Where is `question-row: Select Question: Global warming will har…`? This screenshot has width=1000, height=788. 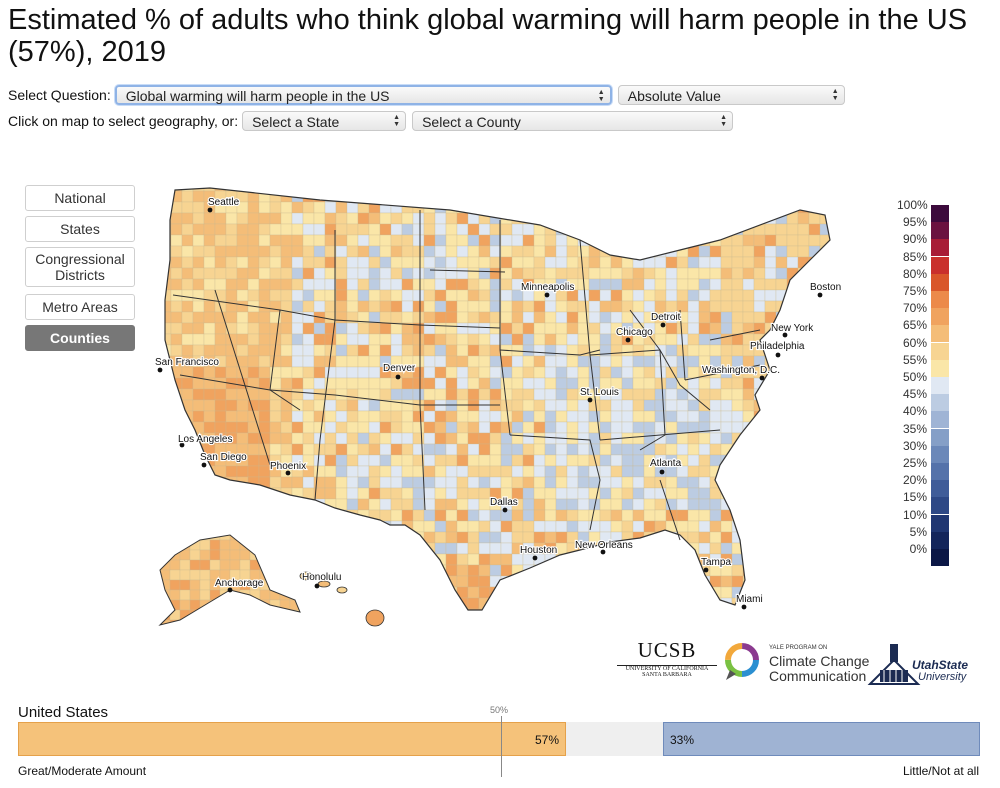
question-row: Select Question: Global warming will har… is located at coordinates (429, 95).